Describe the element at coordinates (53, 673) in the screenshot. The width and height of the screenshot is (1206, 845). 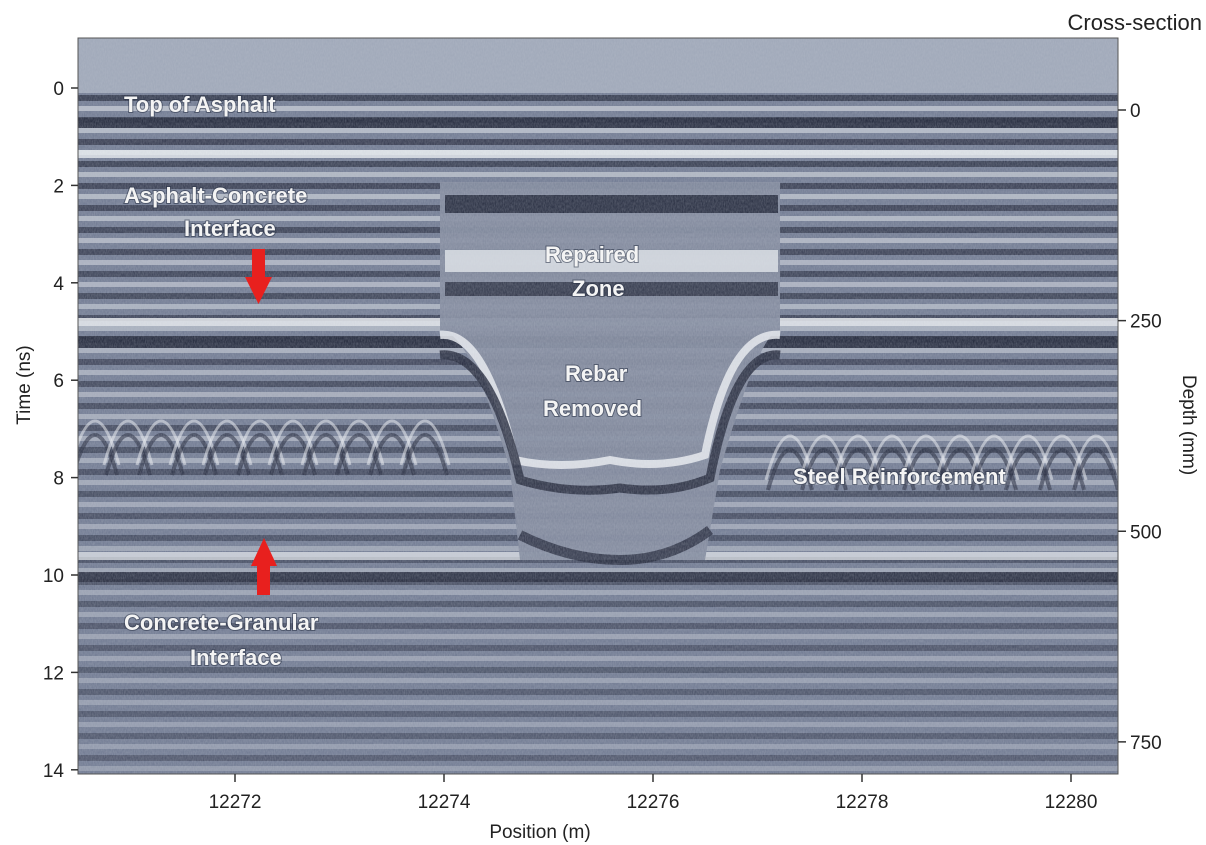
I see `y-left-tick-label: 12` at that location.